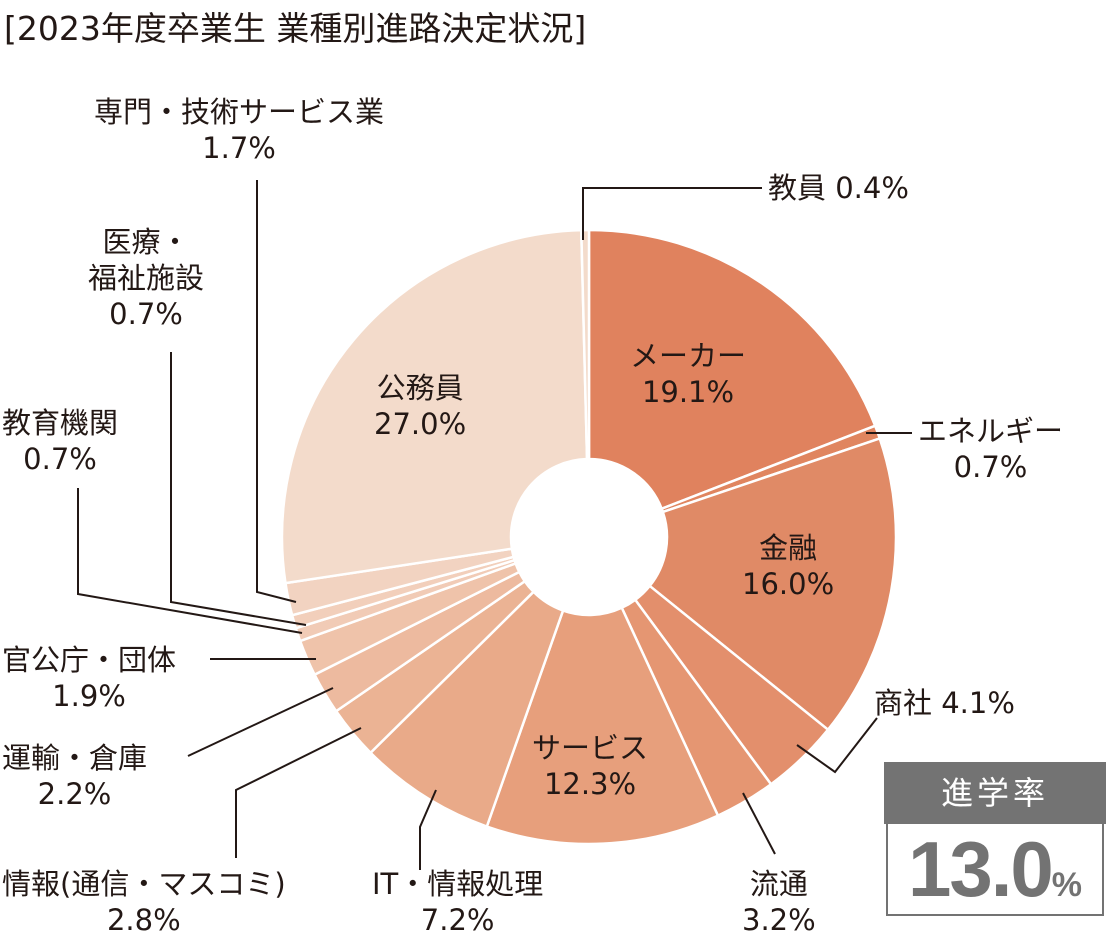  I want to click on leader-medical, so click(238, 489).